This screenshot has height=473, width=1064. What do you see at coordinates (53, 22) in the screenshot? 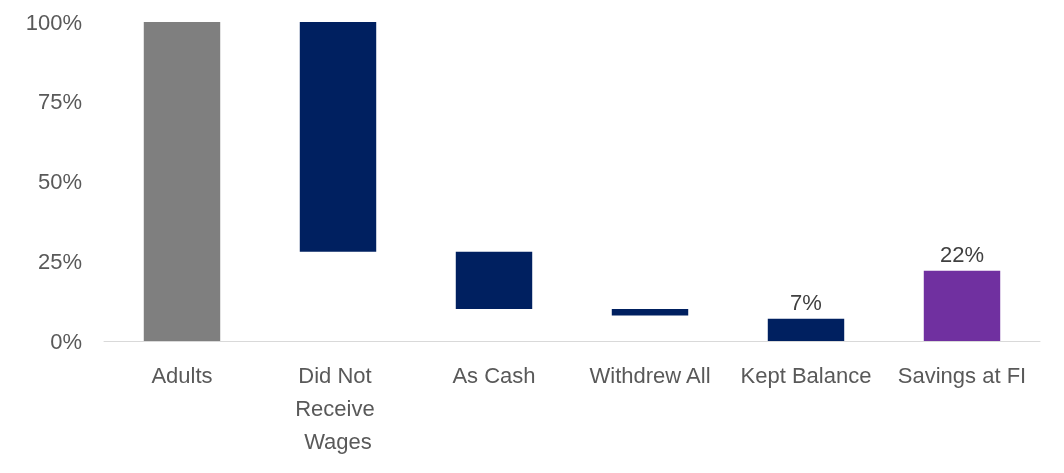
I see `y-tick-label: 100%` at bounding box center [53, 22].